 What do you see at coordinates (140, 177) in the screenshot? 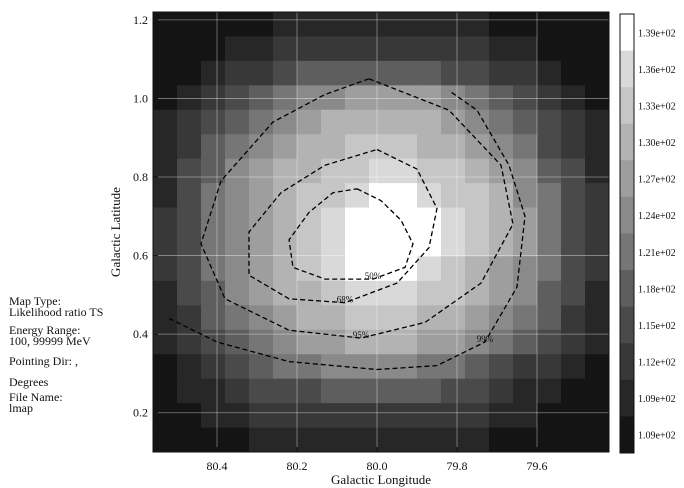
I see `y-tick-label: 0.8` at bounding box center [140, 177].